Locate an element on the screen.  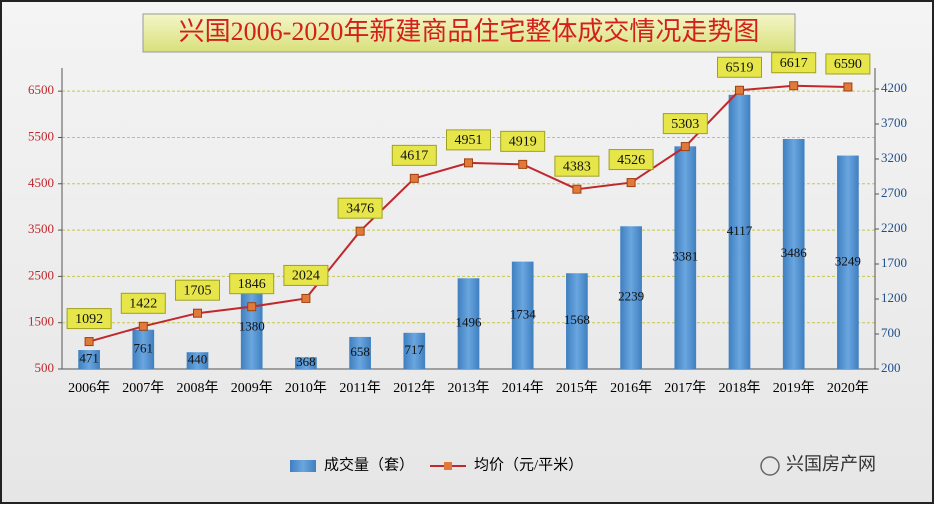
line-value-label: 1092 is located at coordinates (89, 319).